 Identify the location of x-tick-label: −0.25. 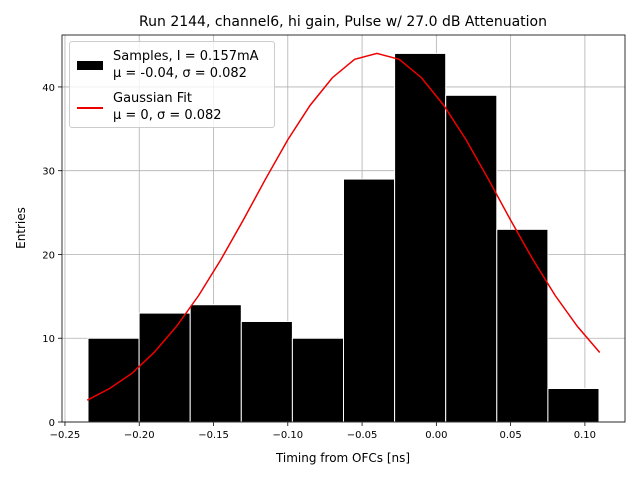
(65, 435).